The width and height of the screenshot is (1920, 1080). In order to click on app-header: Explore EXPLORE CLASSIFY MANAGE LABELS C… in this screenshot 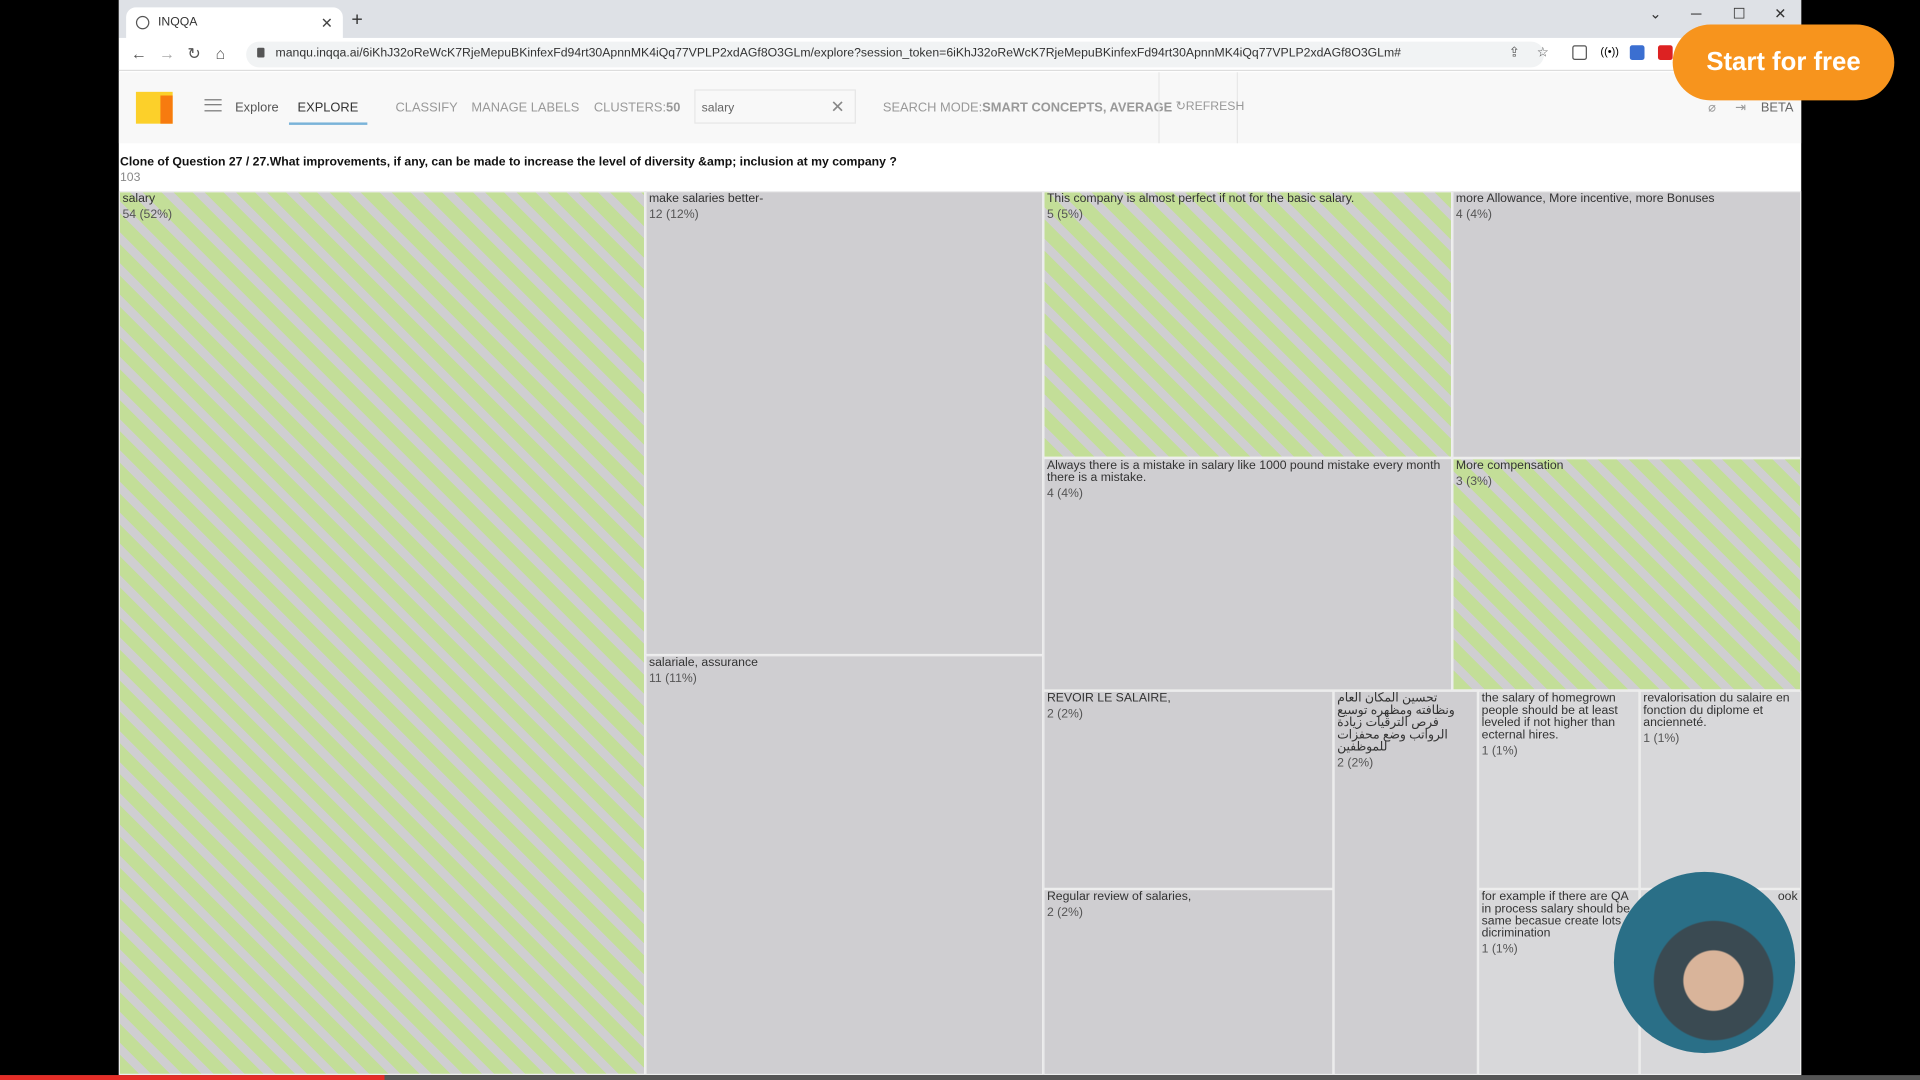, I will do `click(960, 108)`.